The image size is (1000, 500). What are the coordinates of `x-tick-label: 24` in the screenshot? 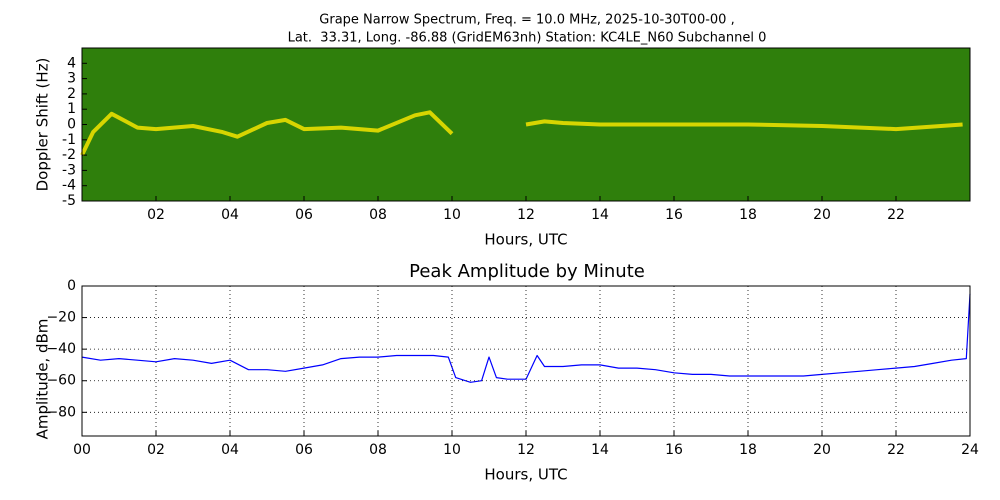 It's located at (970, 450).